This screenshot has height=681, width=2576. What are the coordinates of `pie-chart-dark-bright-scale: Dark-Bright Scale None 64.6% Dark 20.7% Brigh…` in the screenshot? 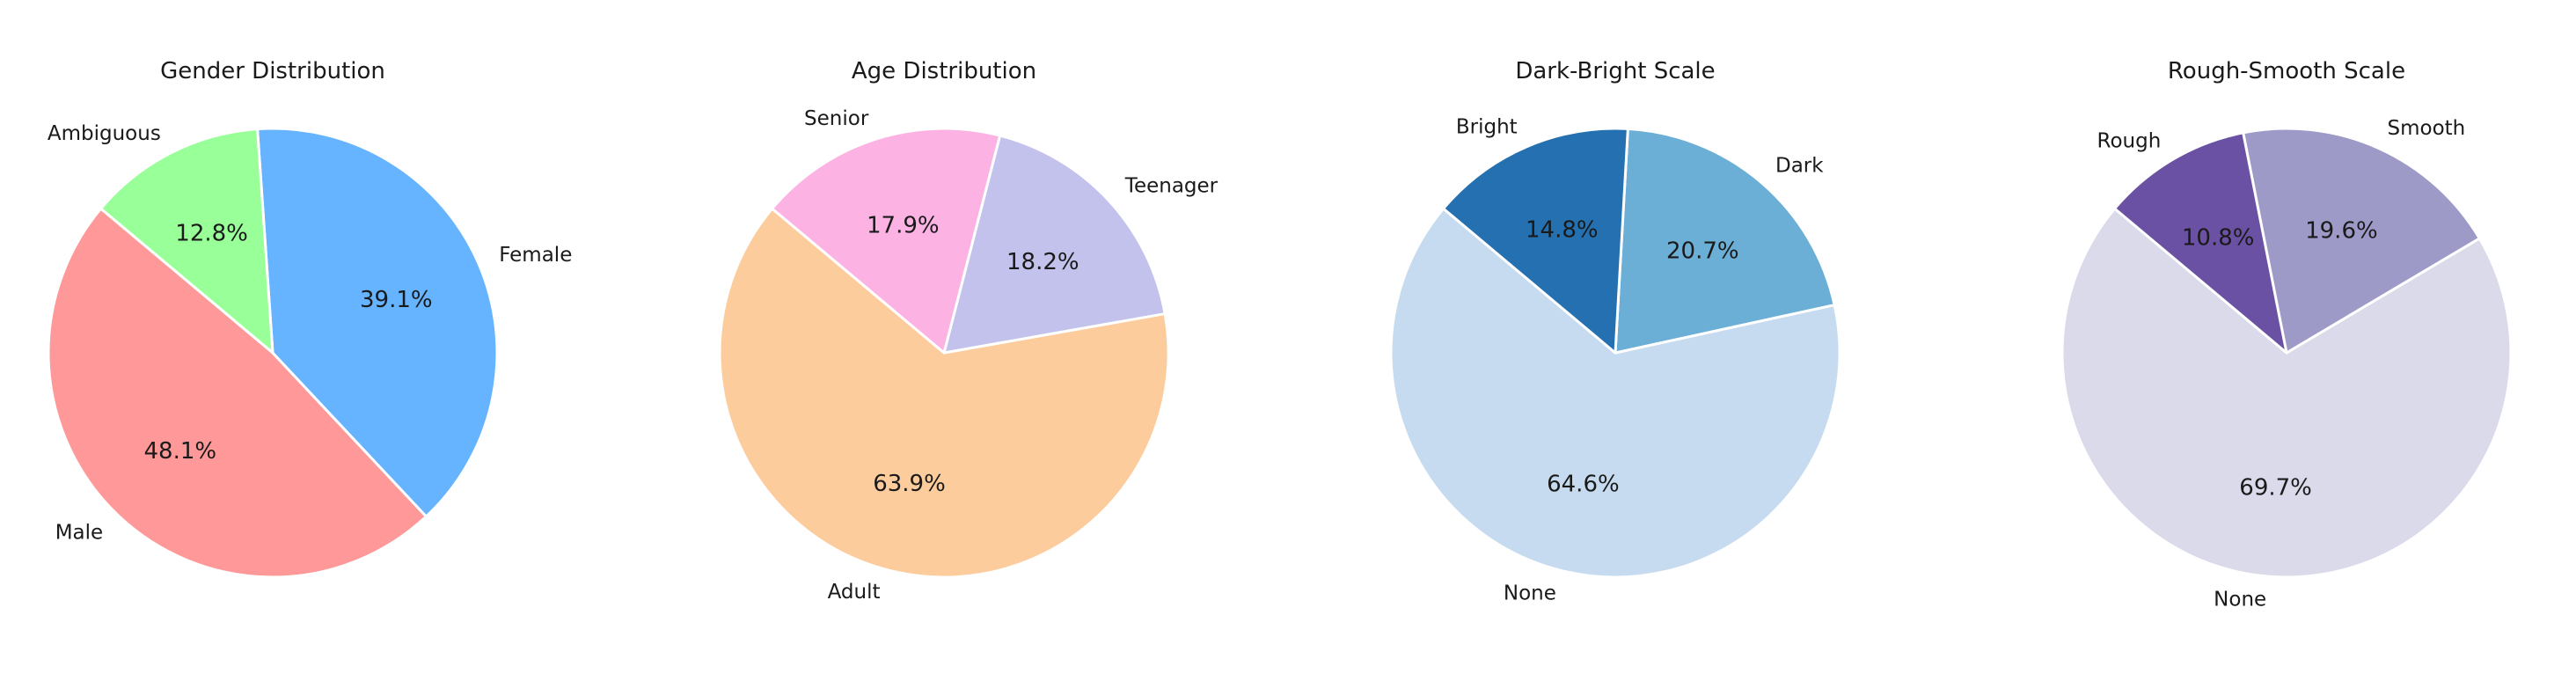 It's located at (1615, 331).